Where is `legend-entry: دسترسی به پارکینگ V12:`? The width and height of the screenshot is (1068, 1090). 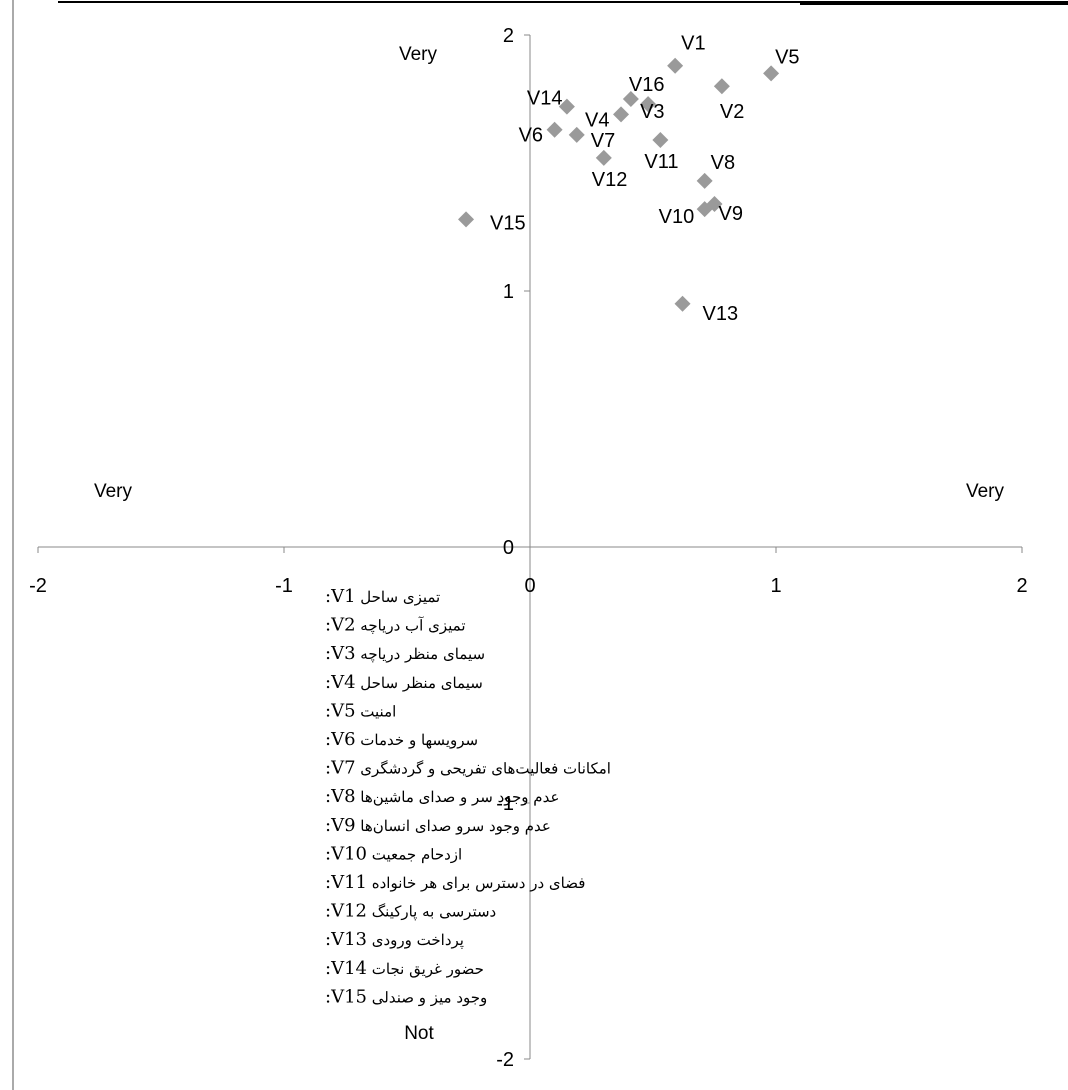
legend-entry: دسترسی به پارکینگ V12: is located at coordinates (410, 911).